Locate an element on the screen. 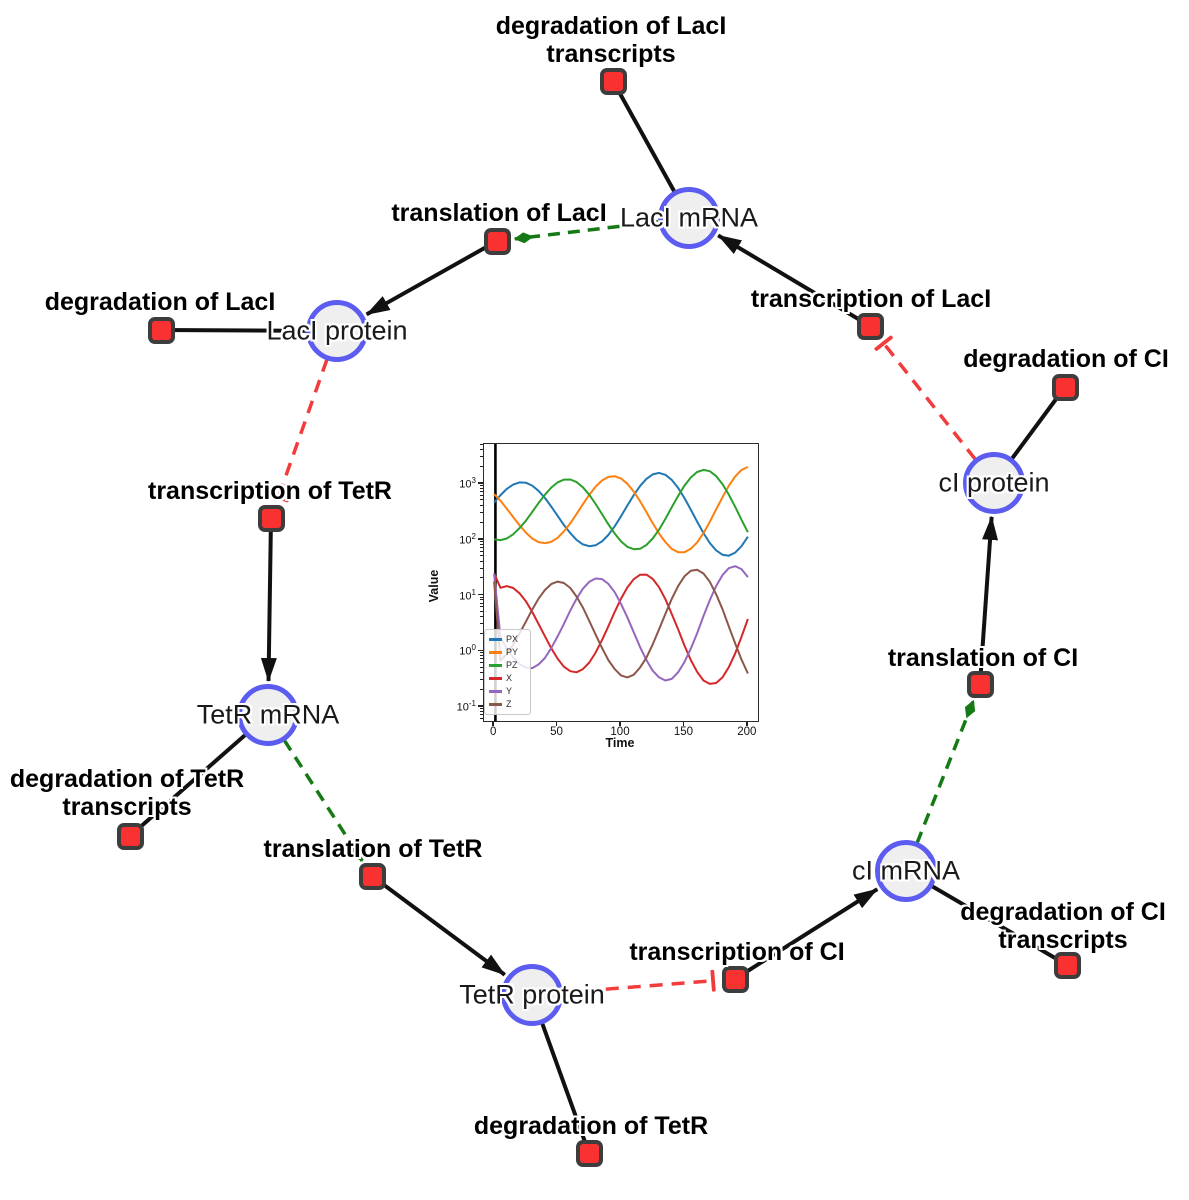 This screenshot has height=1200, width=1189. curve-py is located at coordinates (621, 510).